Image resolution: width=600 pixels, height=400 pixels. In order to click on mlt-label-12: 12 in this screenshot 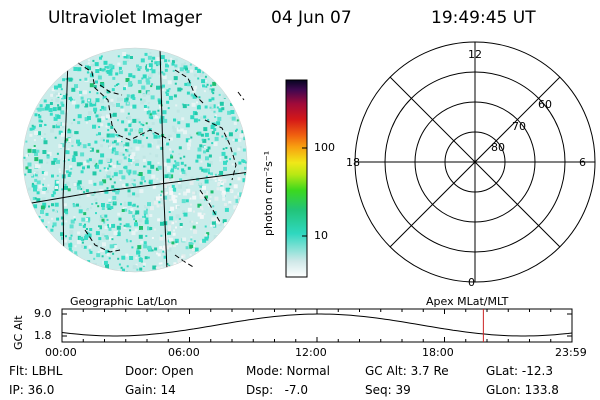, I will do `click(475, 54)`.